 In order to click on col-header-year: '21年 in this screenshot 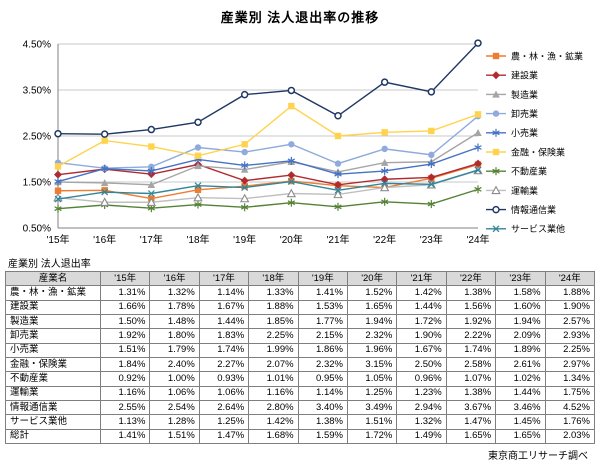, I will do `click(421, 278)`.